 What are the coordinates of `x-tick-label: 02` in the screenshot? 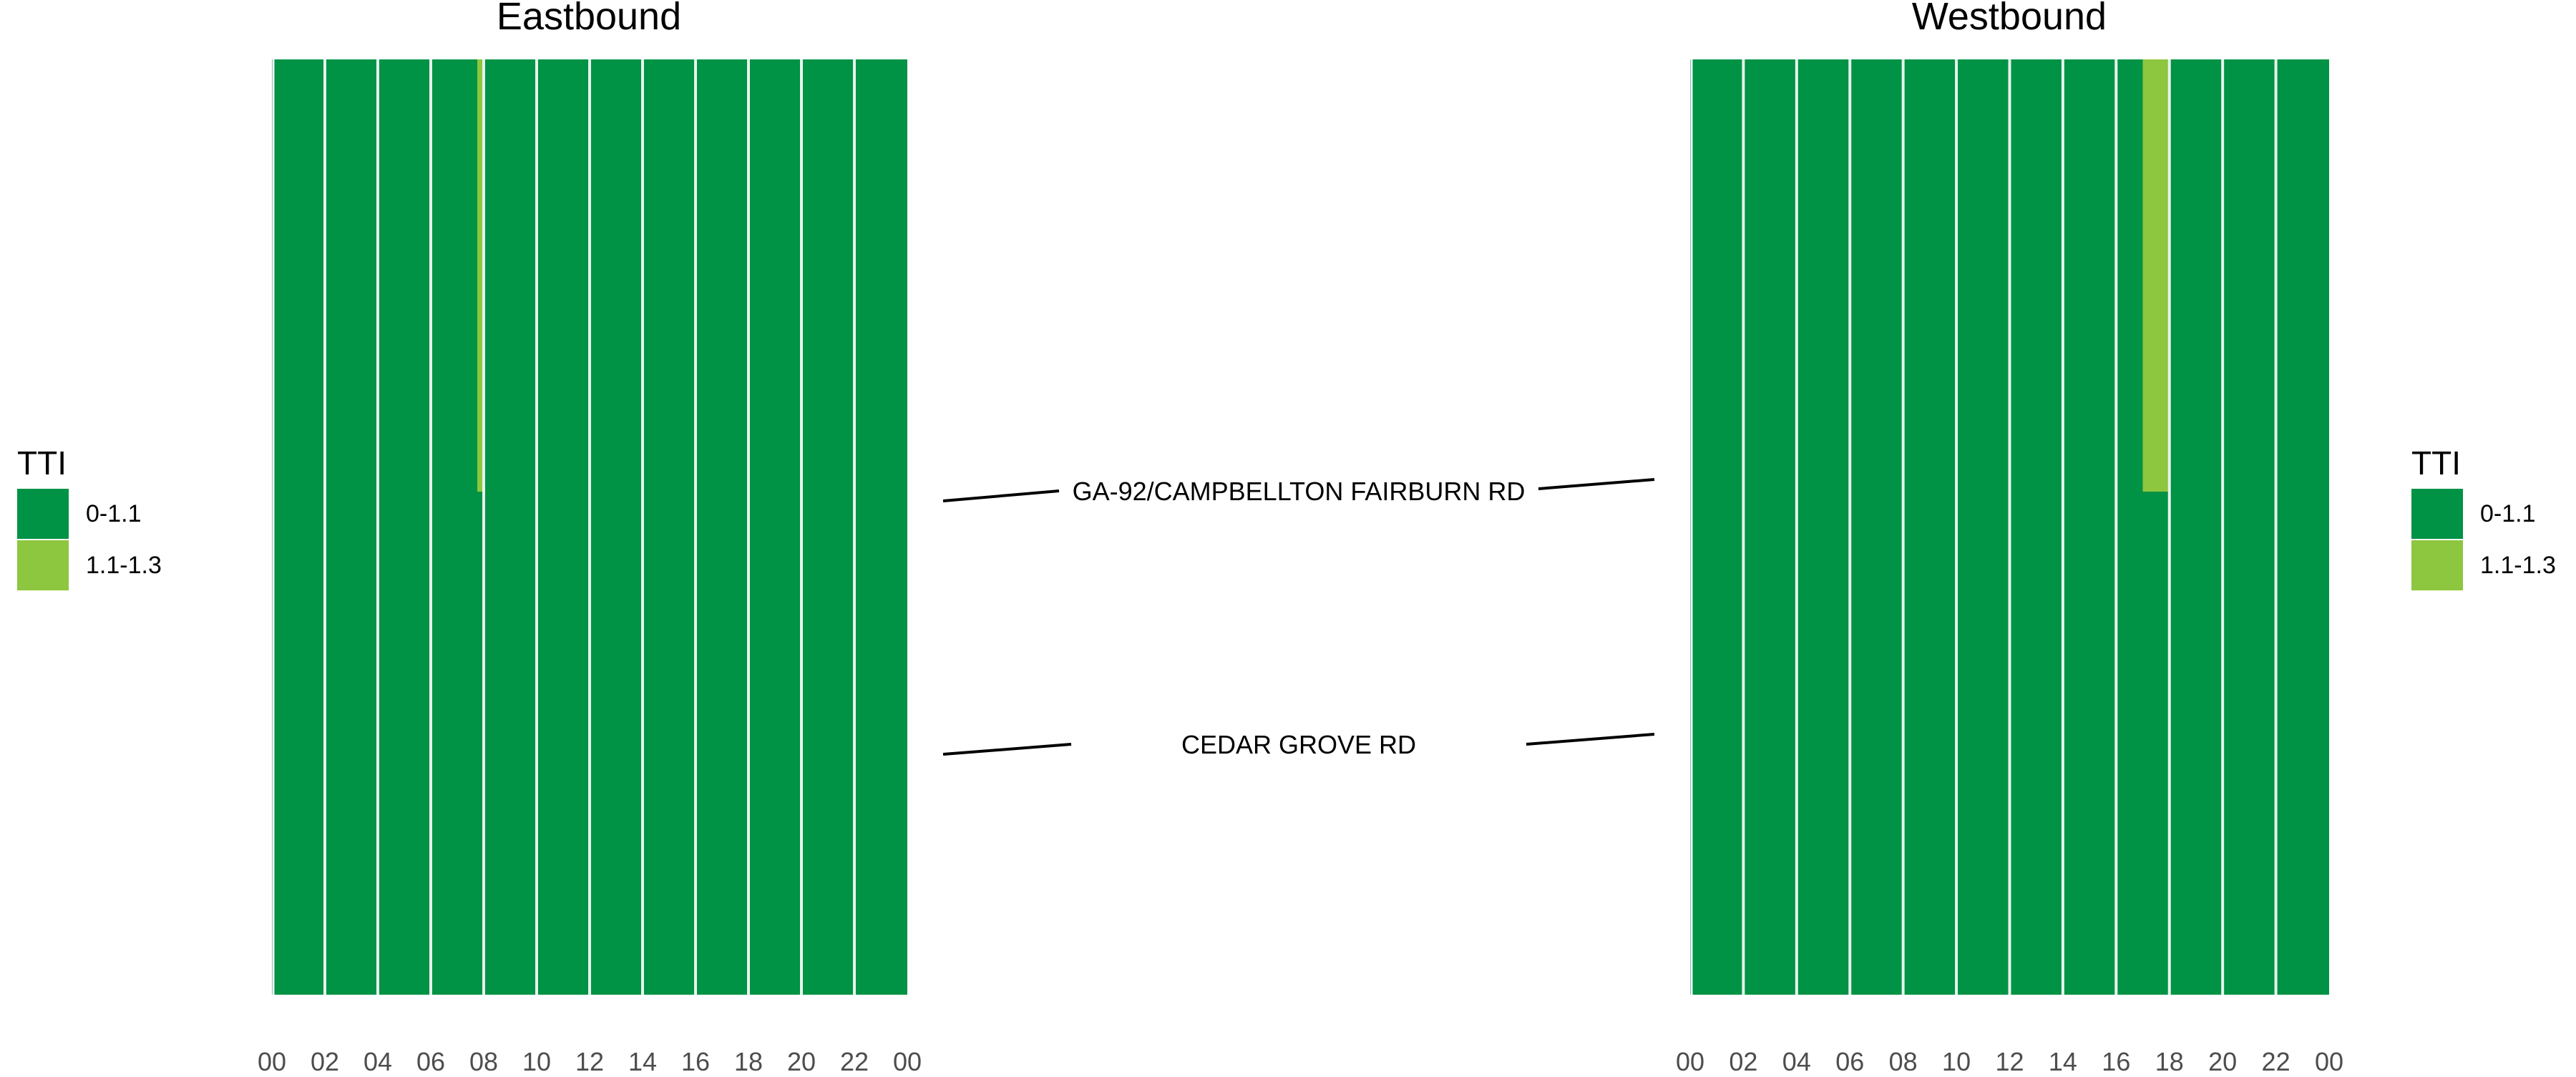 It's located at (1743, 1061).